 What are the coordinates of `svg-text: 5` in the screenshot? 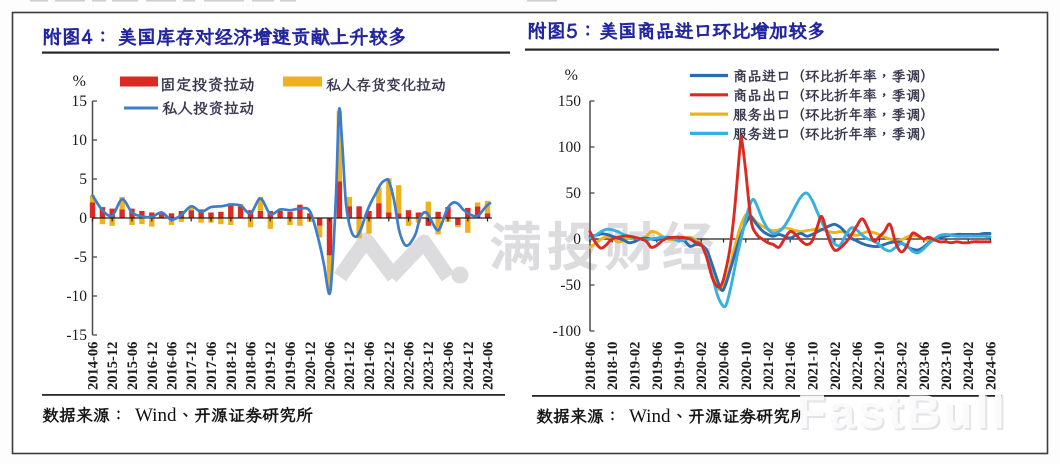 It's located at (83, 179).